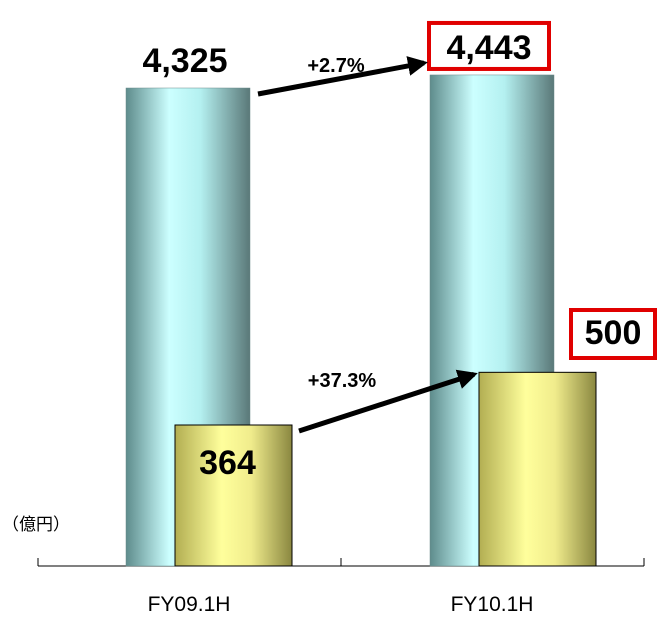  I want to click on growth-arrow-series1, so click(388, 401).